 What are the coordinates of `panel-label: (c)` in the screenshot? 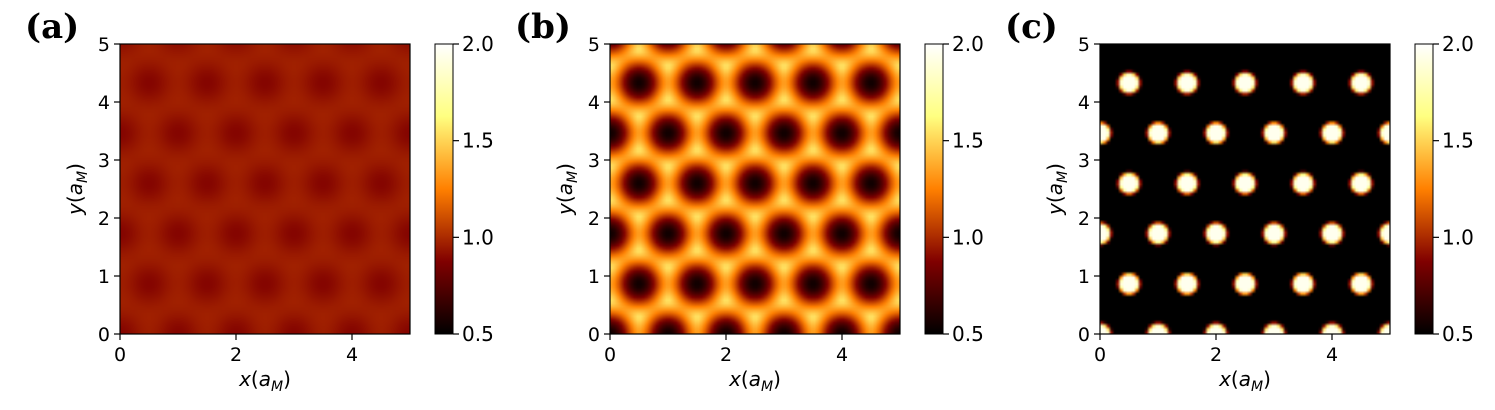 It's located at (1031, 27).